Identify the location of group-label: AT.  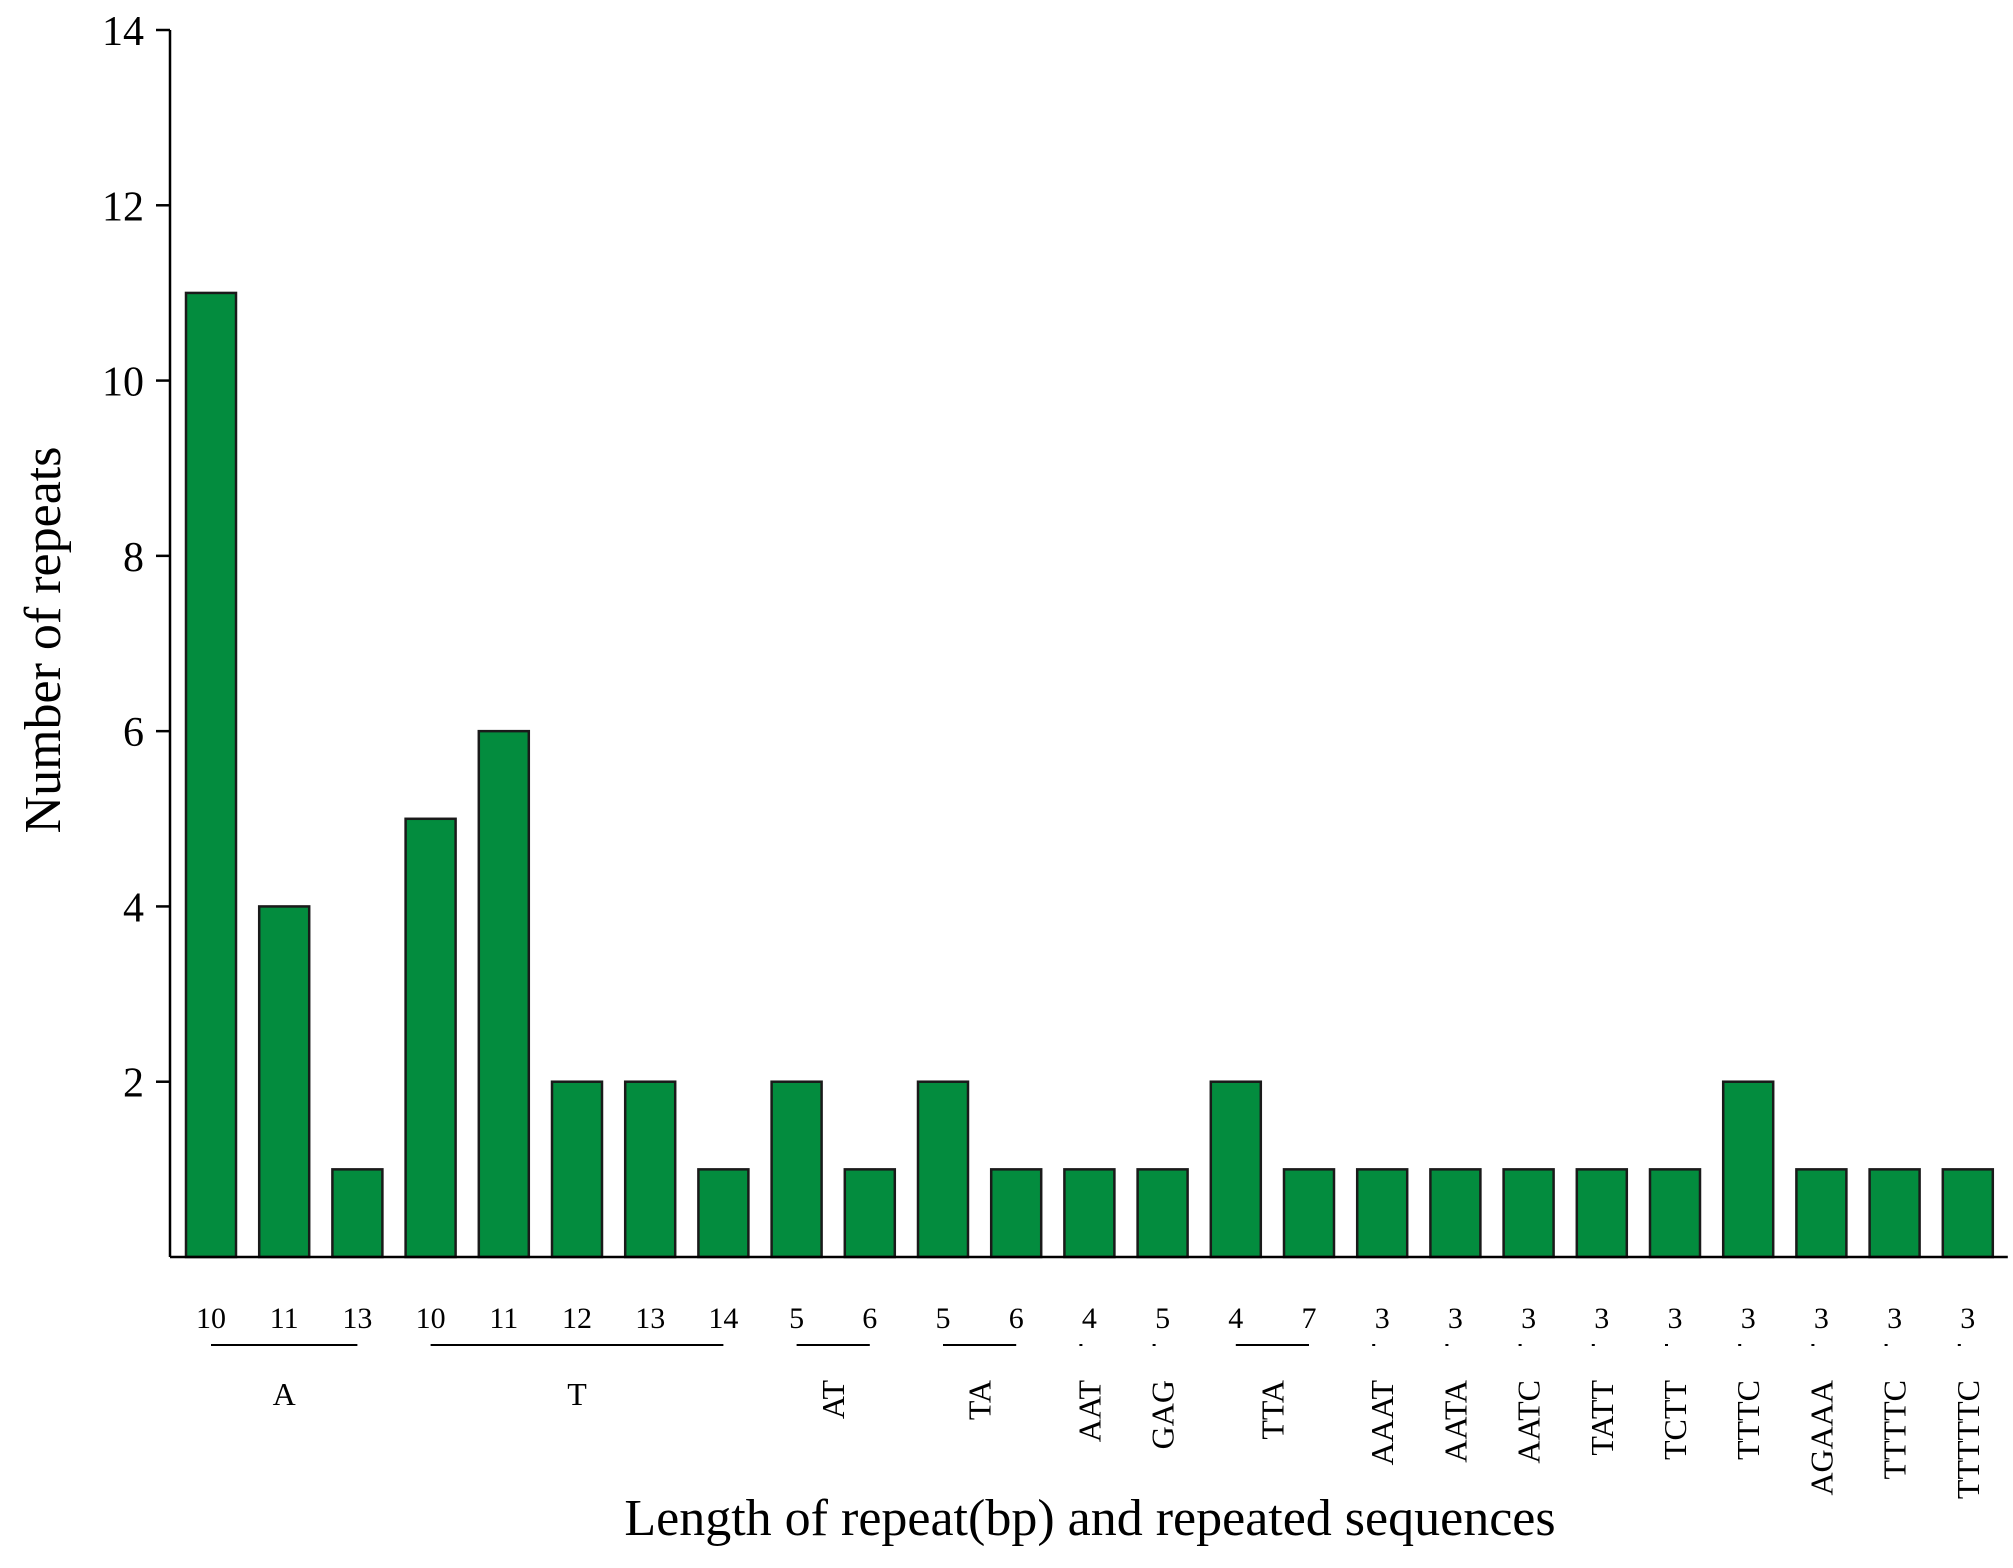
(833, 1400).